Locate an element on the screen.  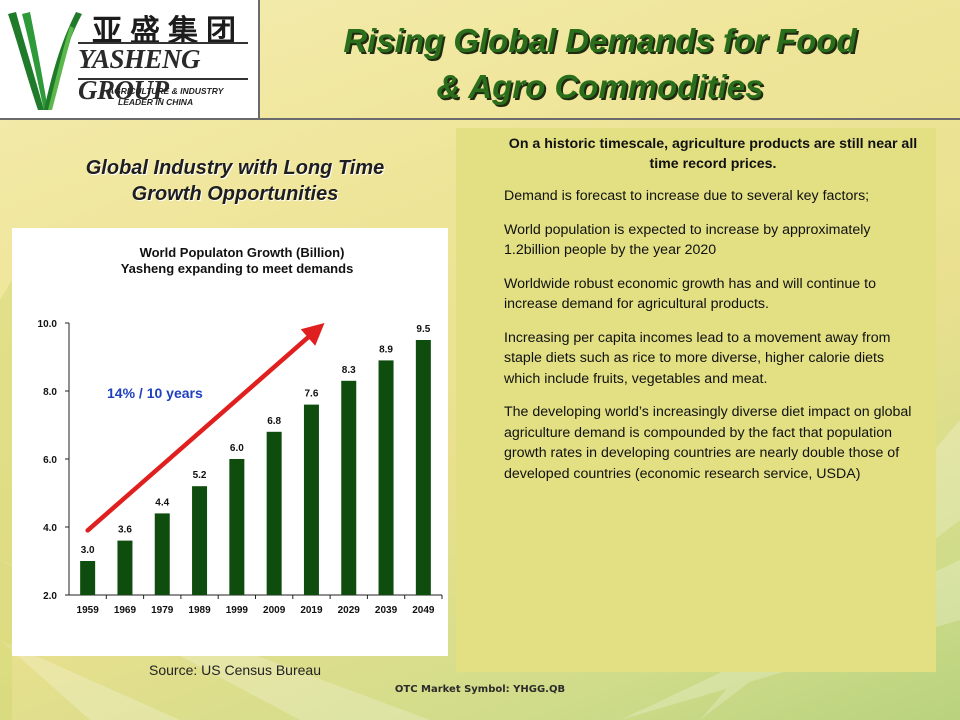
slide-title-line1: Rising Global Demands for Food is located at coordinates (600, 40).